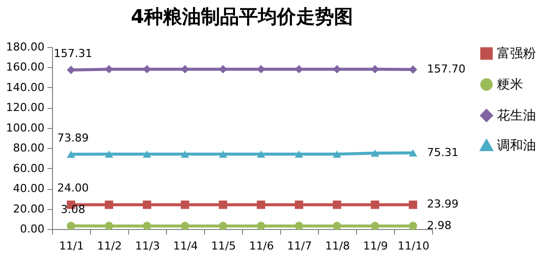 The height and width of the screenshot is (277, 555). Describe the element at coordinates (73, 137) in the screenshot. I see `data-label: 73.89` at that location.